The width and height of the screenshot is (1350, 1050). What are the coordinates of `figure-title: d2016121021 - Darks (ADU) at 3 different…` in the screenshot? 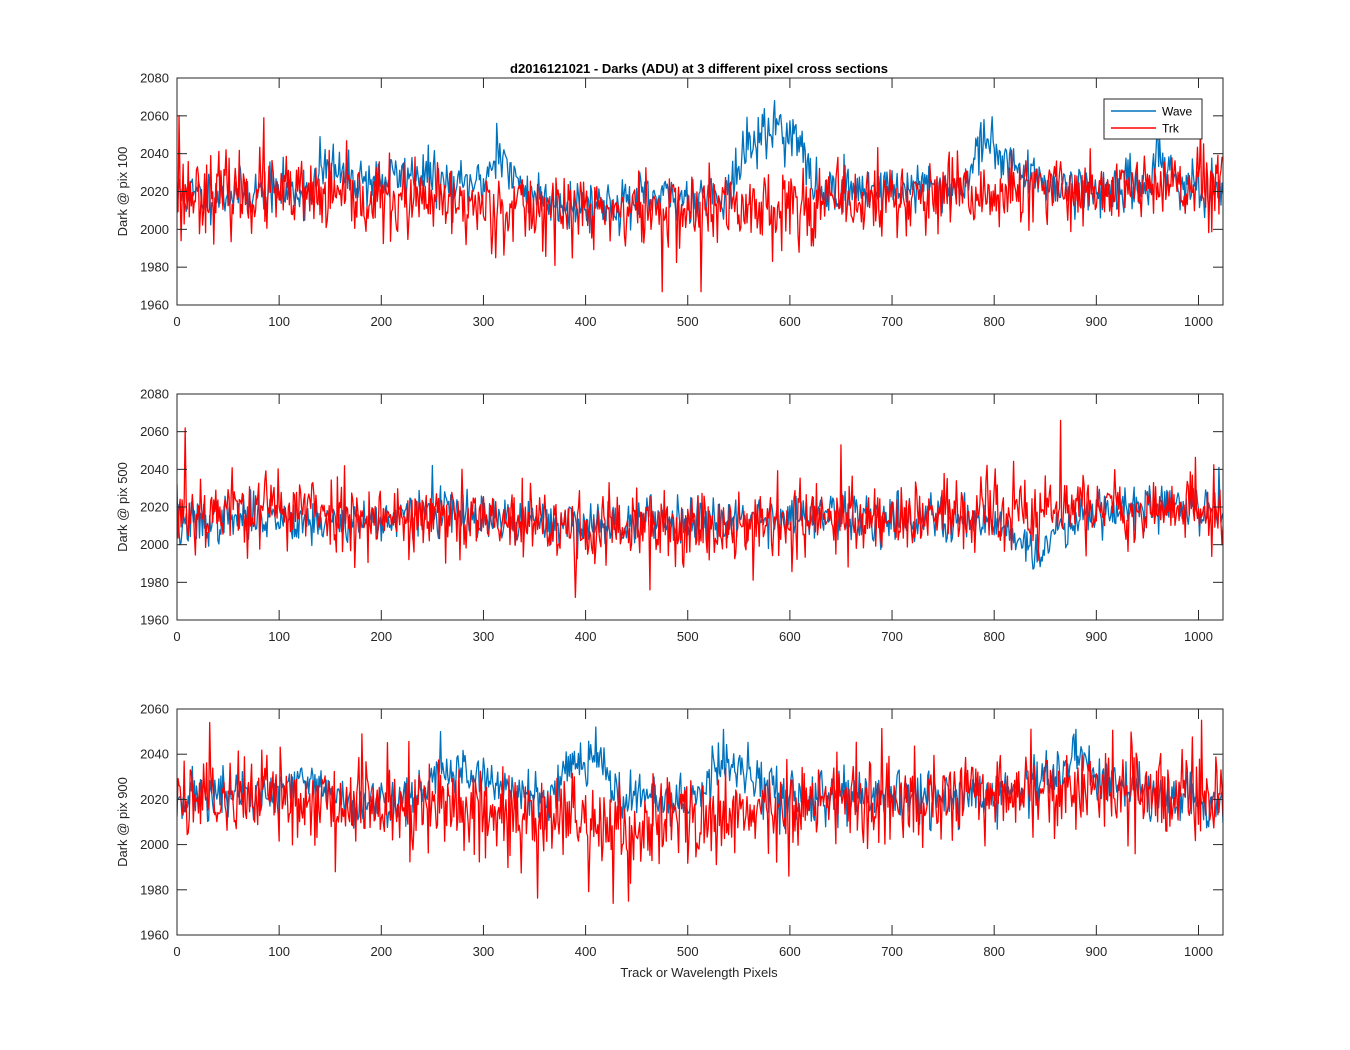 It's located at (699, 68).